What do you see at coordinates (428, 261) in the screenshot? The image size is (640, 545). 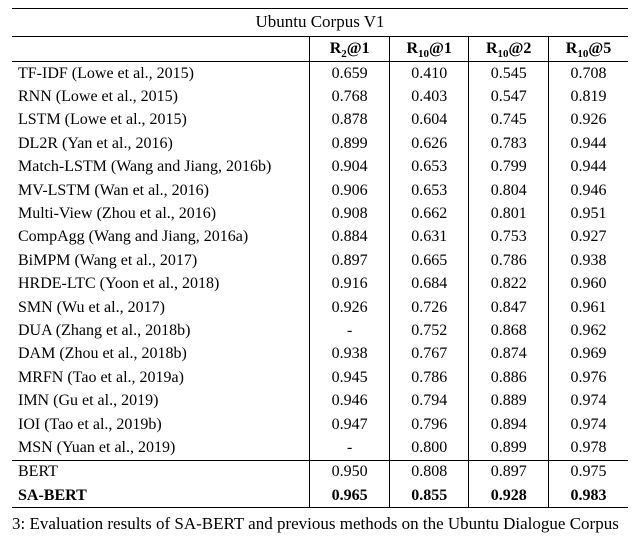 I see `value-cell: 0.665` at bounding box center [428, 261].